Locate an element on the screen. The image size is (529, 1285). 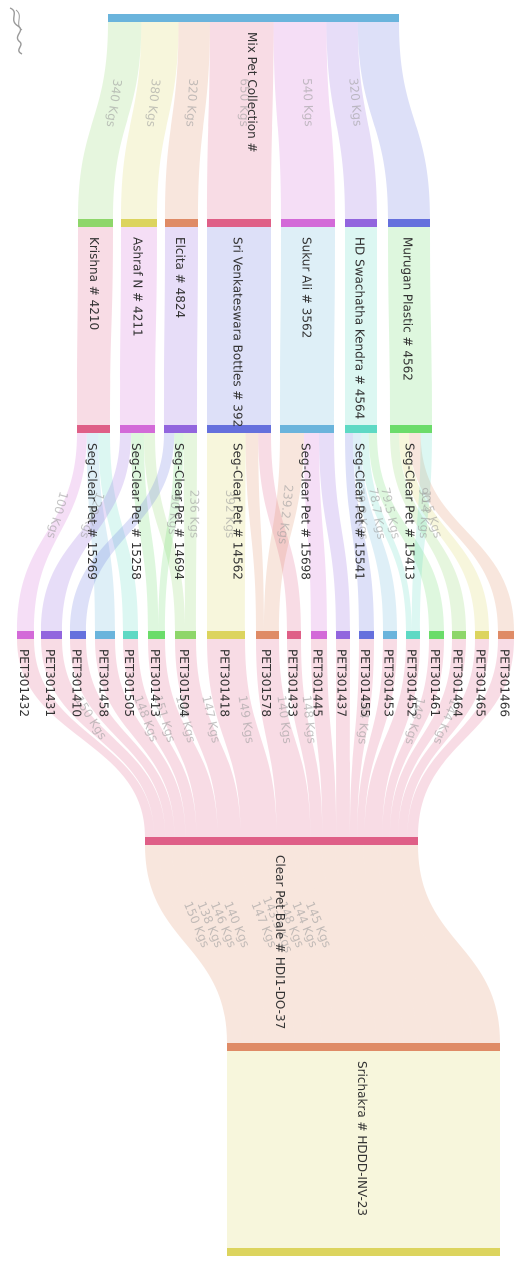
flow-link-p431-bale is located at coordinates (103, 738).